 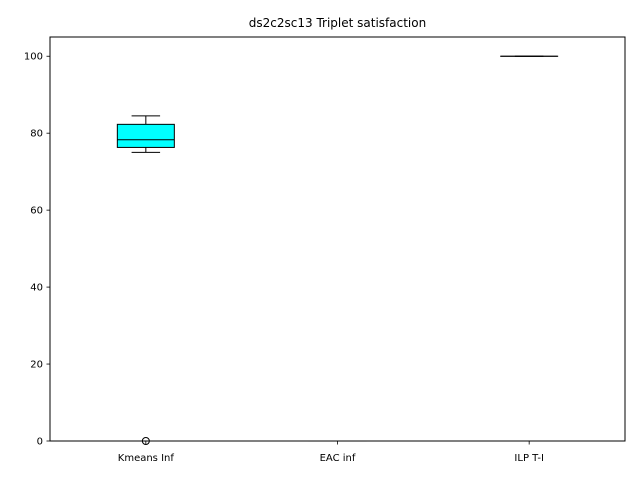 What do you see at coordinates (145, 135) in the screenshot?
I see `box-iqr` at bounding box center [145, 135].